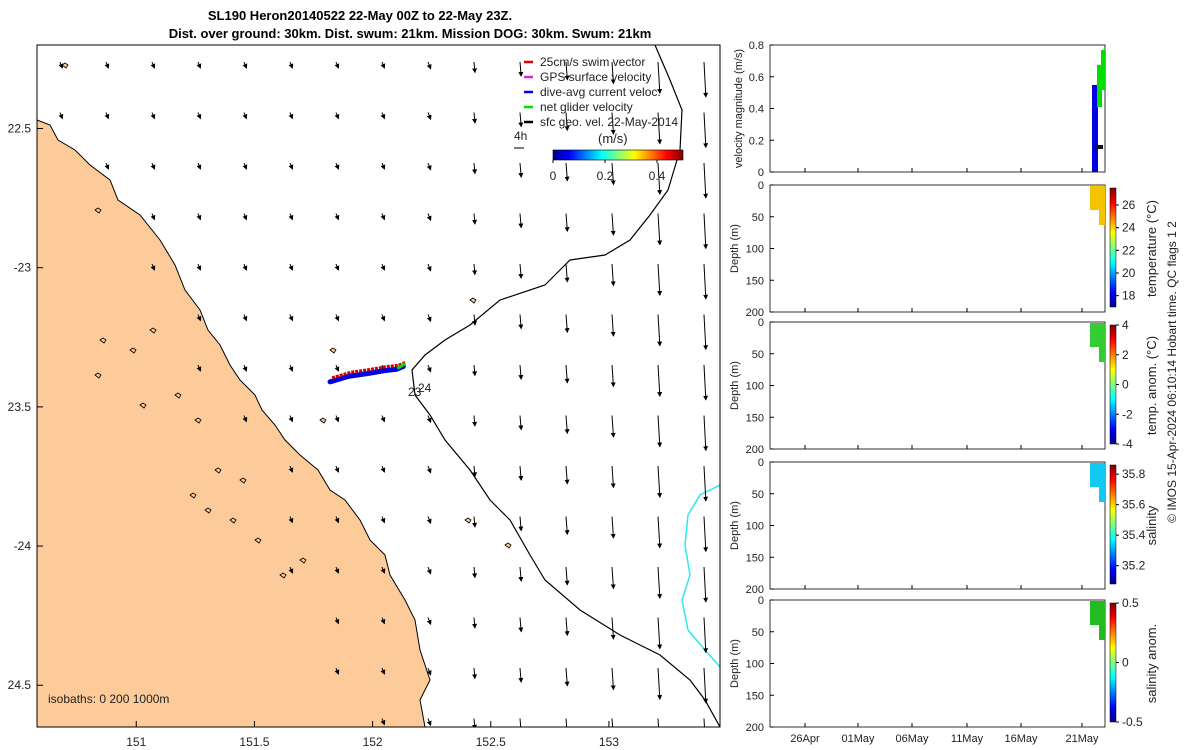  Describe the element at coordinates (756, 110) in the screenshot. I see `panel-y-tick-label: 0.4` at that location.